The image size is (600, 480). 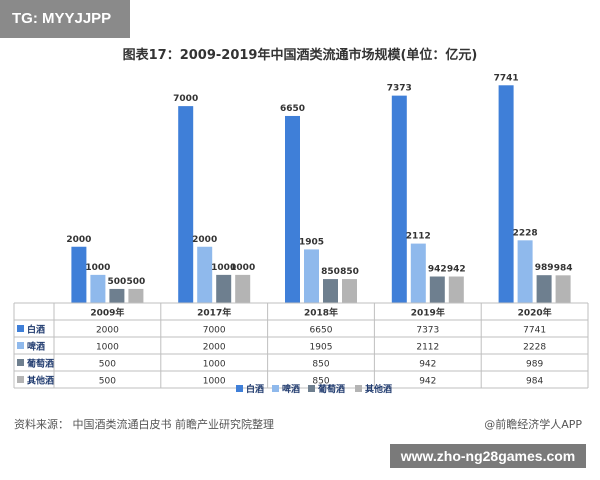 What do you see at coordinates (418, 237) in the screenshot?
I see `bar-value-label: 2112` at bounding box center [418, 237].